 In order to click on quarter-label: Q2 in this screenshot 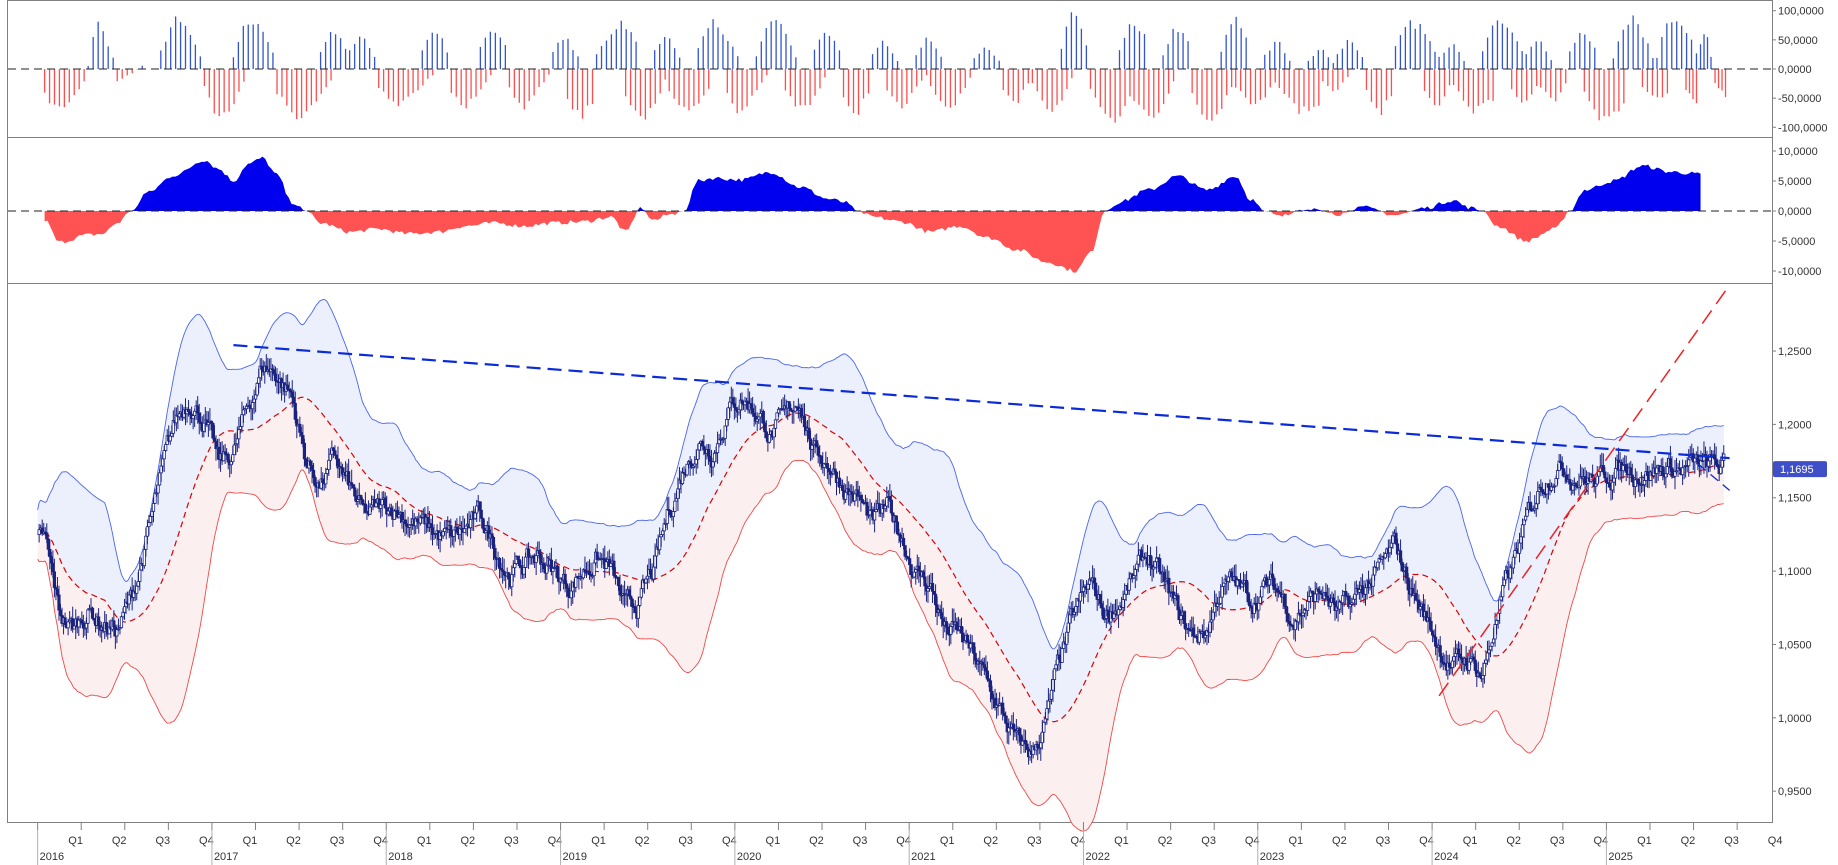, I will do `click(293, 841)`.